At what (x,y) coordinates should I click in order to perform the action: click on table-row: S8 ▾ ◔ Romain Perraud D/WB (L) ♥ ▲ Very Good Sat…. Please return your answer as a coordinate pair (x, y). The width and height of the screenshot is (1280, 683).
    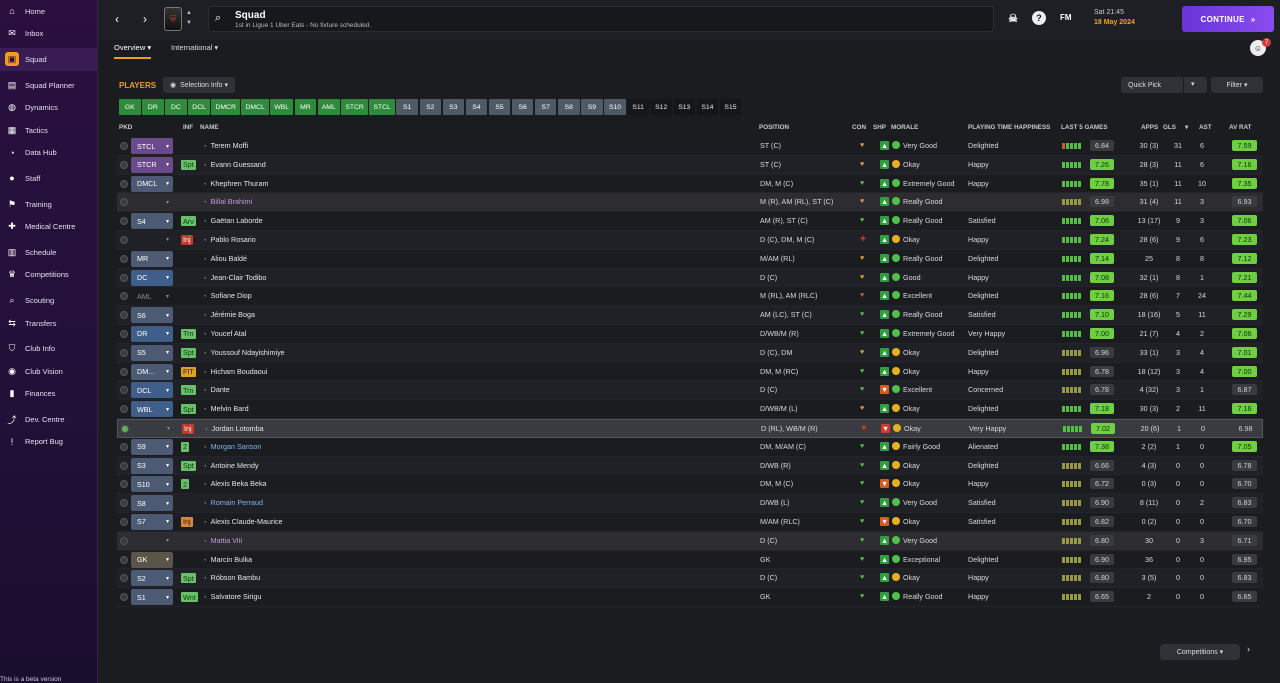
    Looking at the image, I should click on (690, 503).